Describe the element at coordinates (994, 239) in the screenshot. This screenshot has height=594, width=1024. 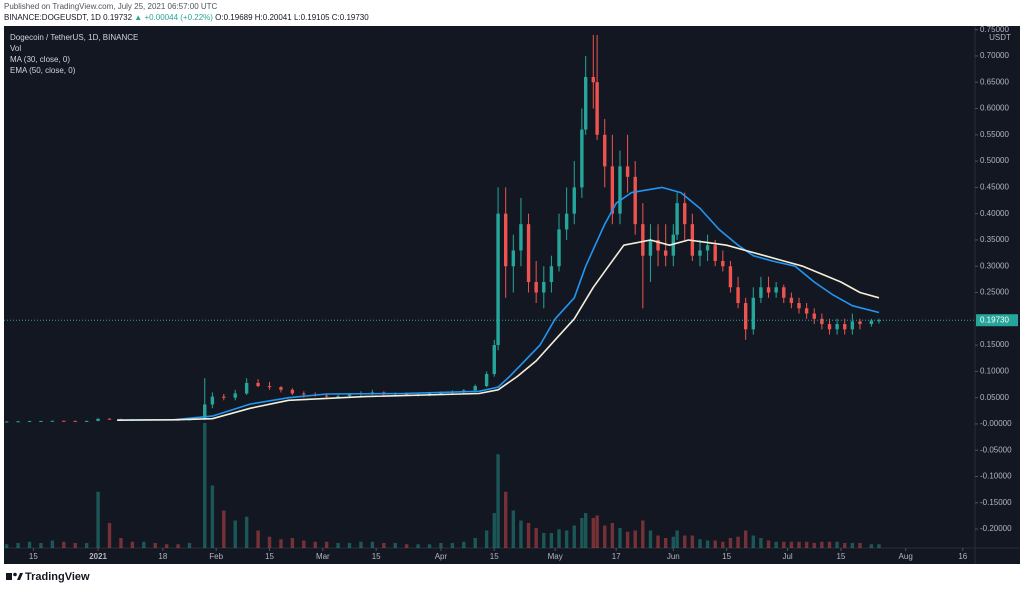
I see `y-tick-label: 0.35000` at that location.